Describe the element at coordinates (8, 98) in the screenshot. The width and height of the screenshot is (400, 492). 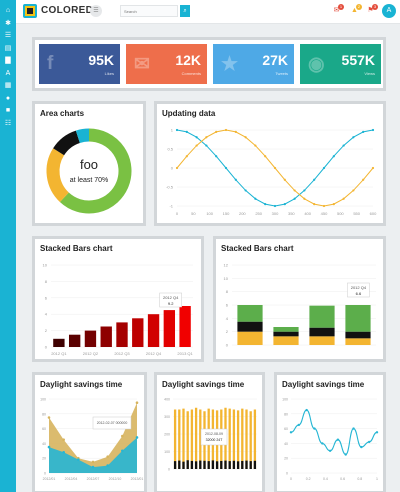
I see `map-pin-icon: ●` at that location.